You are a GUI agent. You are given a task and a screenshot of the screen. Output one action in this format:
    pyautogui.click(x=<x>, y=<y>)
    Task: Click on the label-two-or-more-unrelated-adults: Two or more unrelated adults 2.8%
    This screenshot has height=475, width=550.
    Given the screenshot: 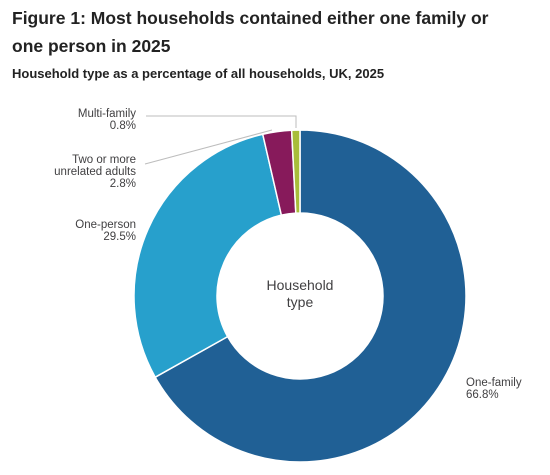 What is the action you would take?
    pyautogui.click(x=95, y=172)
    